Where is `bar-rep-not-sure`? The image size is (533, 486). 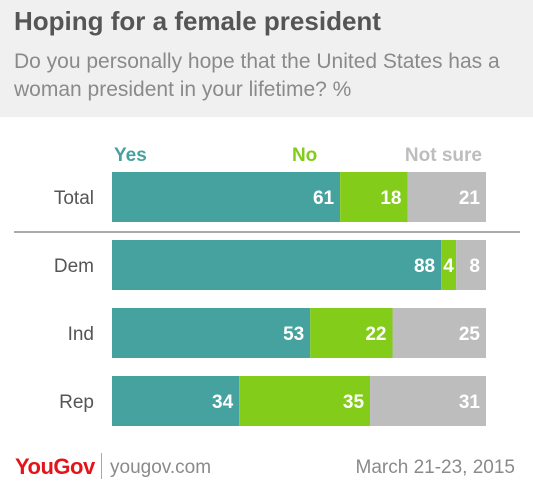 bar-rep-not-sure is located at coordinates (428, 401).